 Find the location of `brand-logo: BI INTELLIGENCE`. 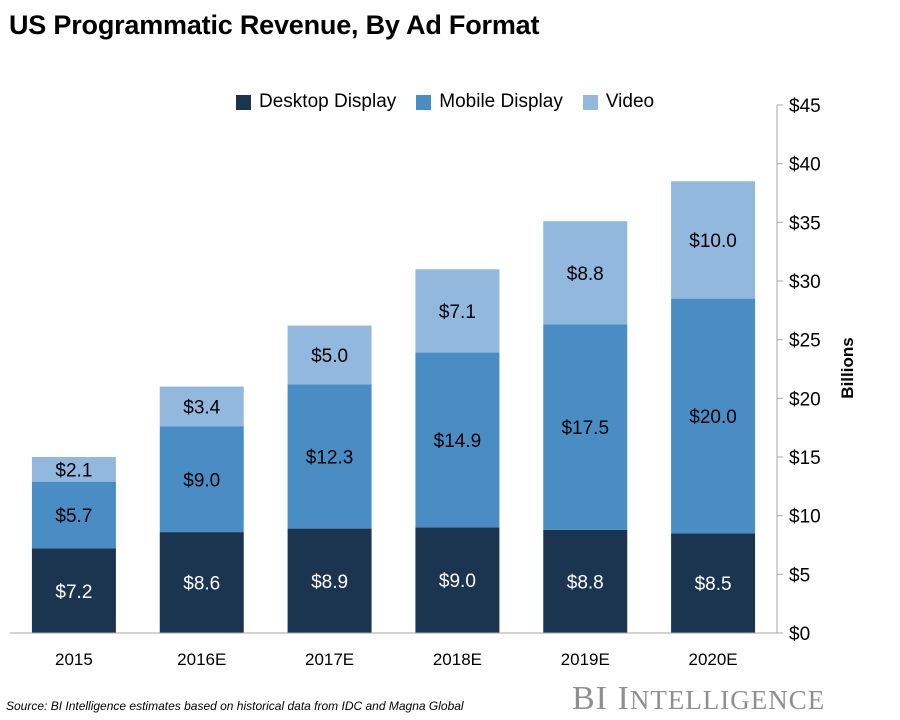

brand-logo: BI INTELLIGENCE is located at coordinates (699, 698).